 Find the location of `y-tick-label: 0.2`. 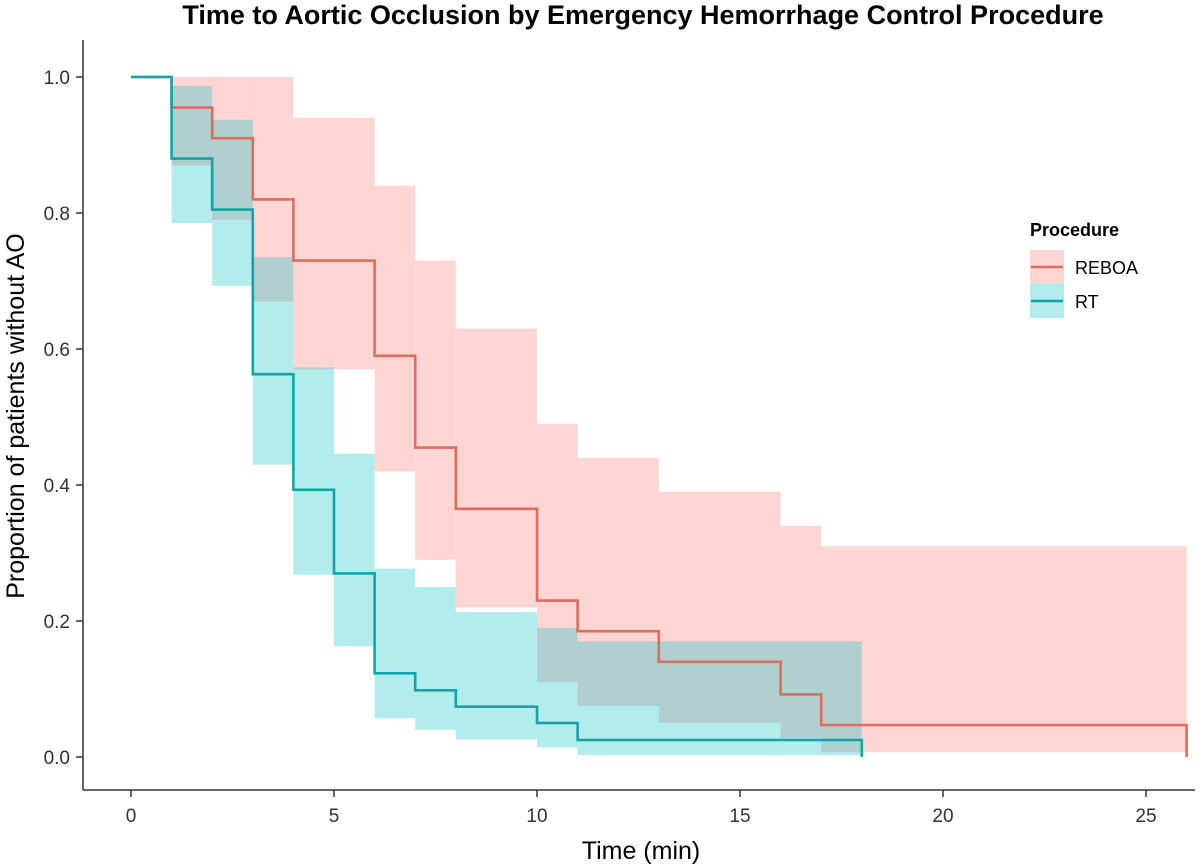

y-tick-label: 0.2 is located at coordinates (57, 622).